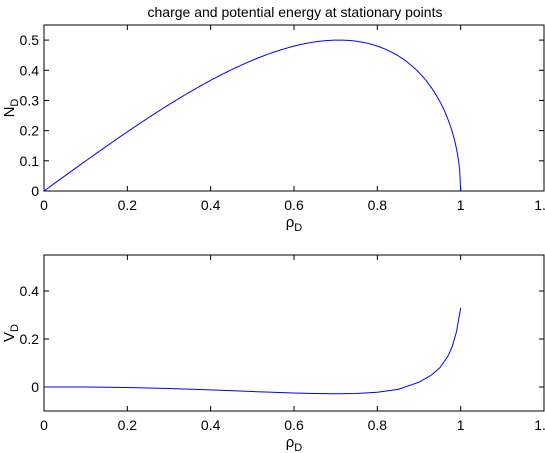 Image resolution: width=545 pixels, height=453 pixels. I want to click on y-tick-label: 0.1, so click(30, 161).